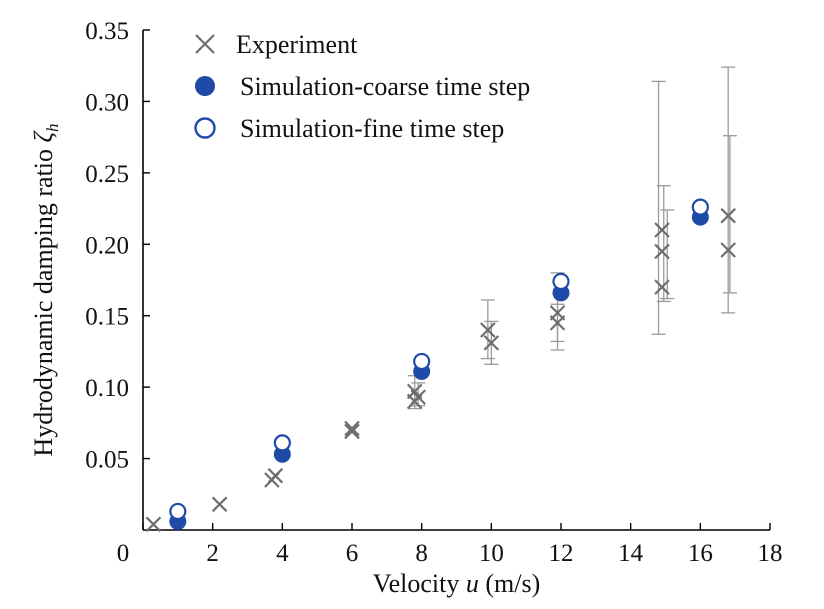 The image size is (824, 609). What do you see at coordinates (457, 583) in the screenshot?
I see `x-axis-title: Velocity u (m/s)` at bounding box center [457, 583].